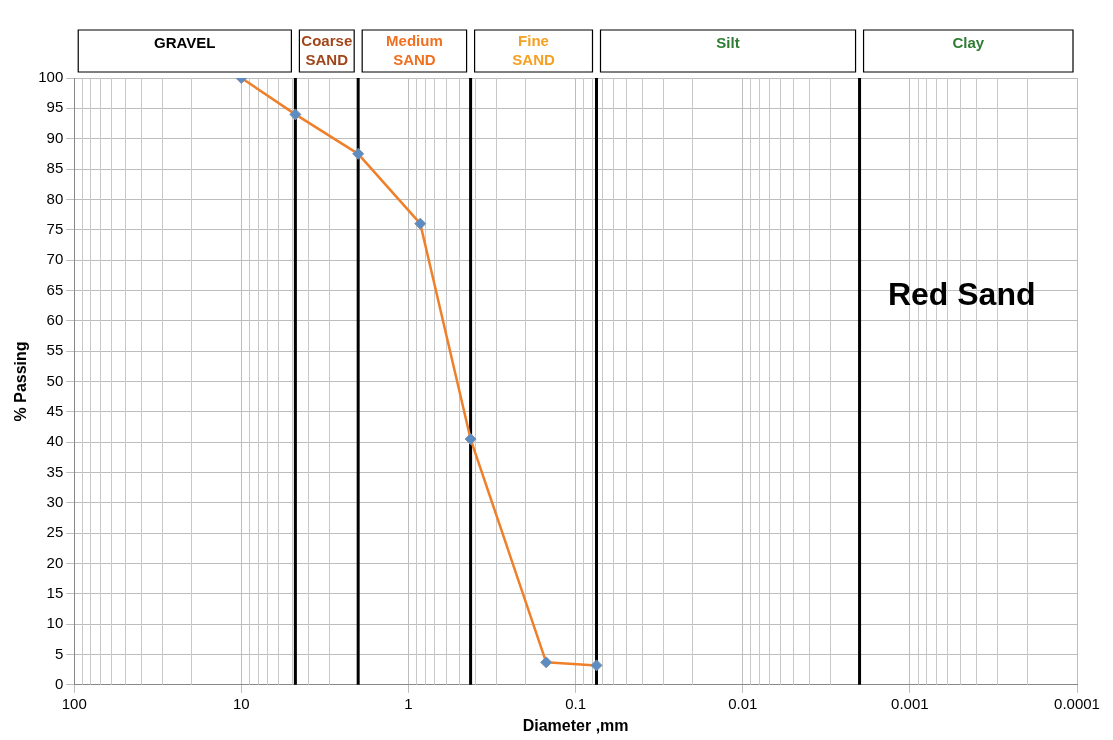  Describe the element at coordinates (59, 653) in the screenshot. I see `y-tick-label: 5` at that location.